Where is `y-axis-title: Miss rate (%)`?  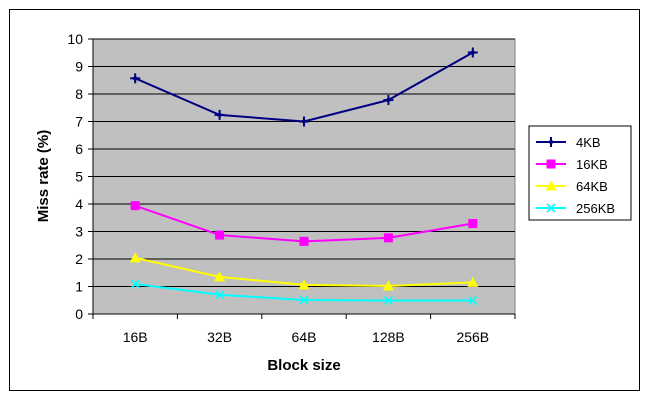
y-axis-title: Miss rate (%) is located at coordinates (43, 176).